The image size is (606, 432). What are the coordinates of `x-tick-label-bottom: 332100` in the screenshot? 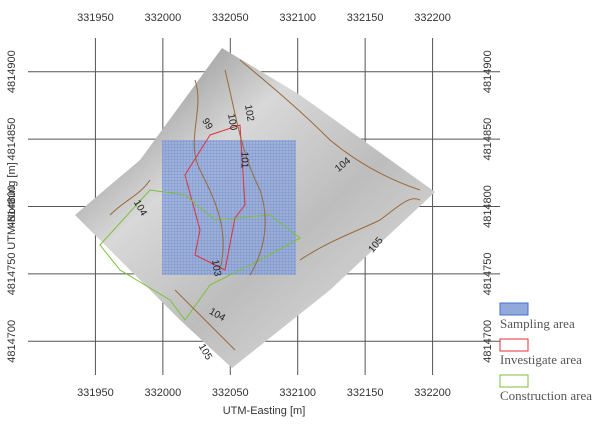 It's located at (297, 393).